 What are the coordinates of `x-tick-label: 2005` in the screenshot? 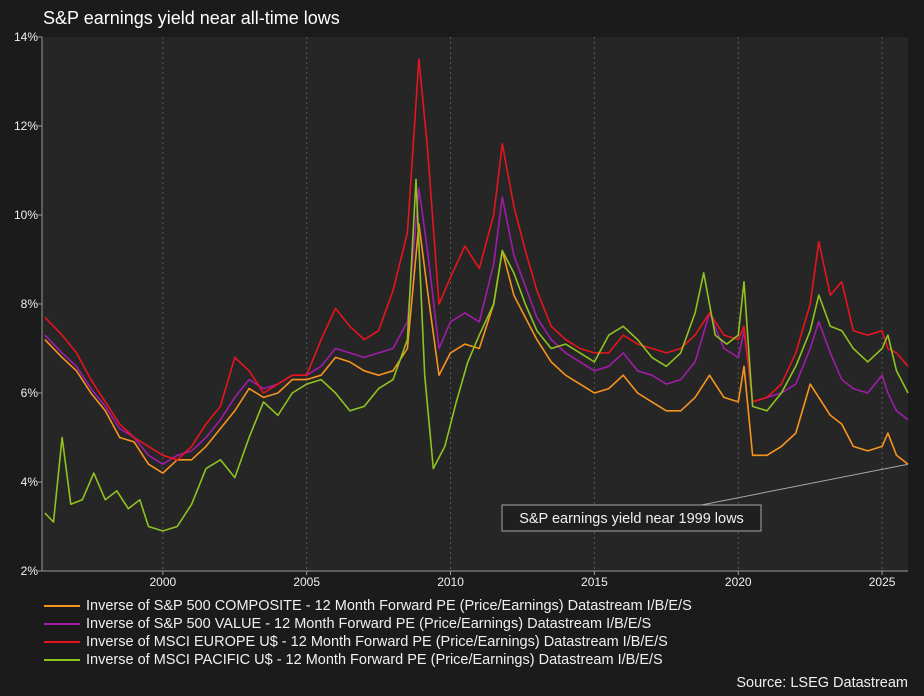 It's located at (306, 582).